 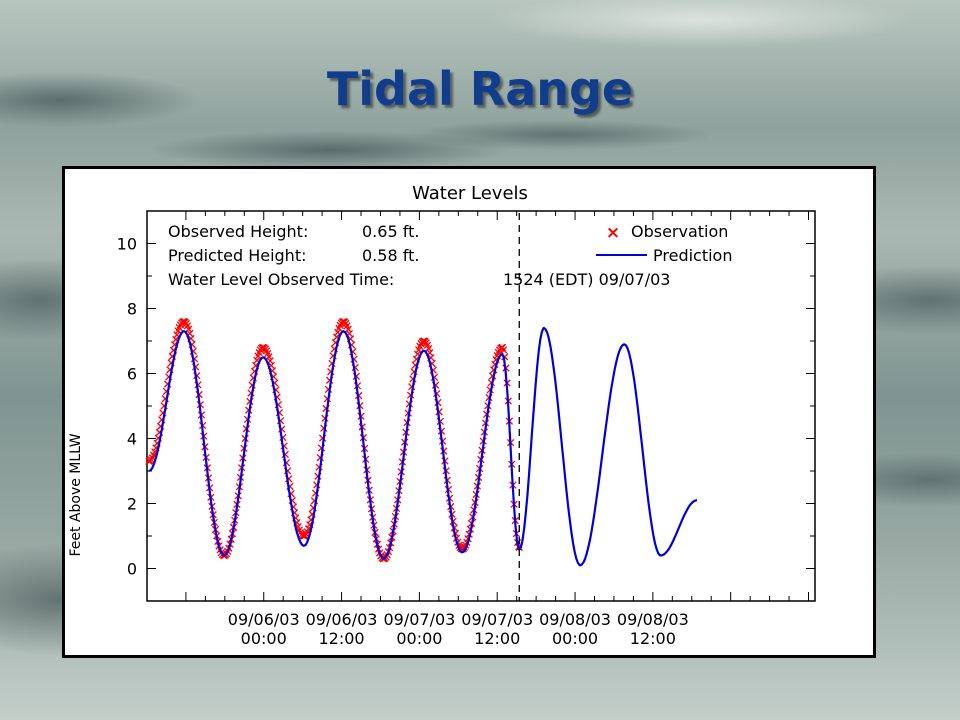 I want to click on info-observed-label: Observed Height:, so click(x=238, y=231).